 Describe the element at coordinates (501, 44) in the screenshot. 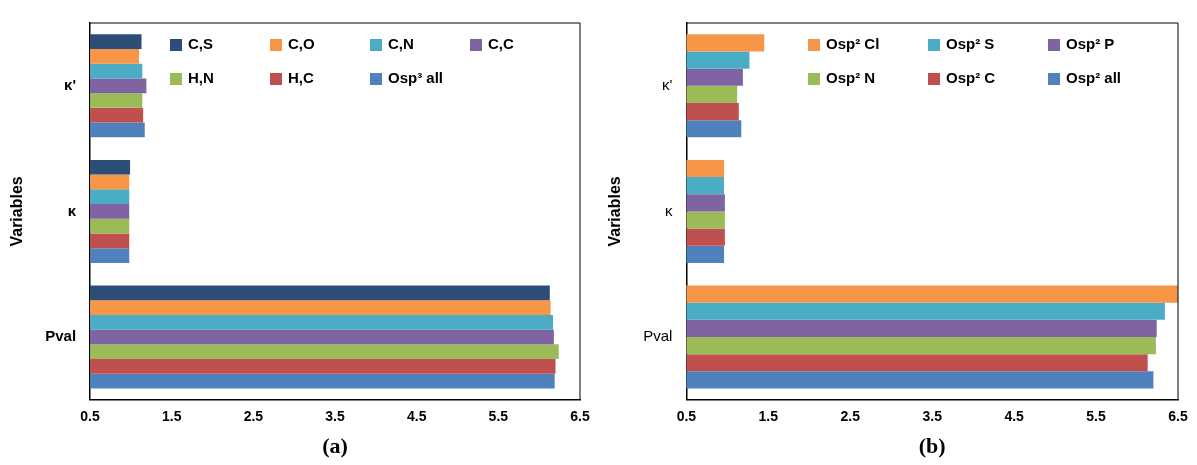

I see `legend-label: C,C` at that location.